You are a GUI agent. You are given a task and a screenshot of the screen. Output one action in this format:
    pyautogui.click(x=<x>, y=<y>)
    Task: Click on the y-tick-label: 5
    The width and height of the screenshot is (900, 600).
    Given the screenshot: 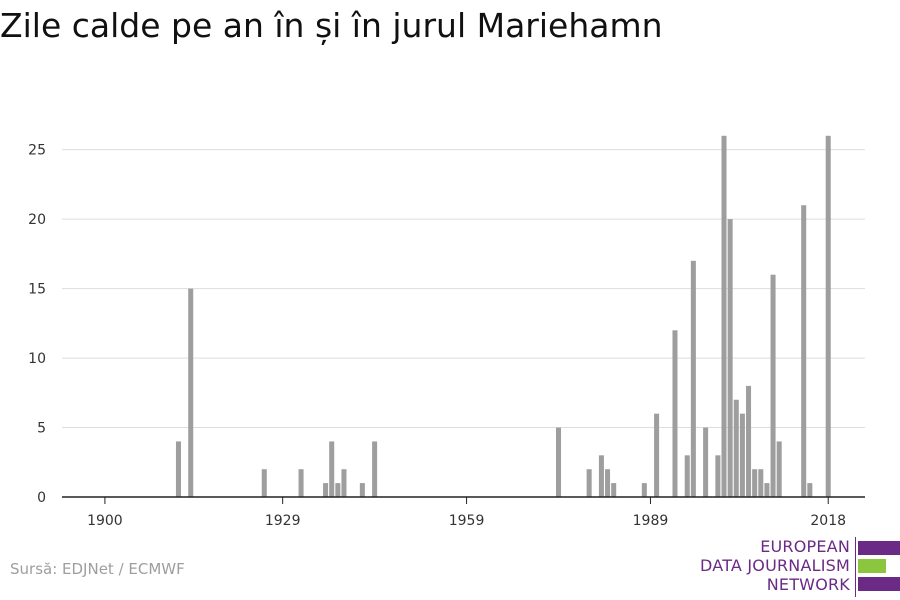 What is the action you would take?
    pyautogui.click(x=41, y=429)
    